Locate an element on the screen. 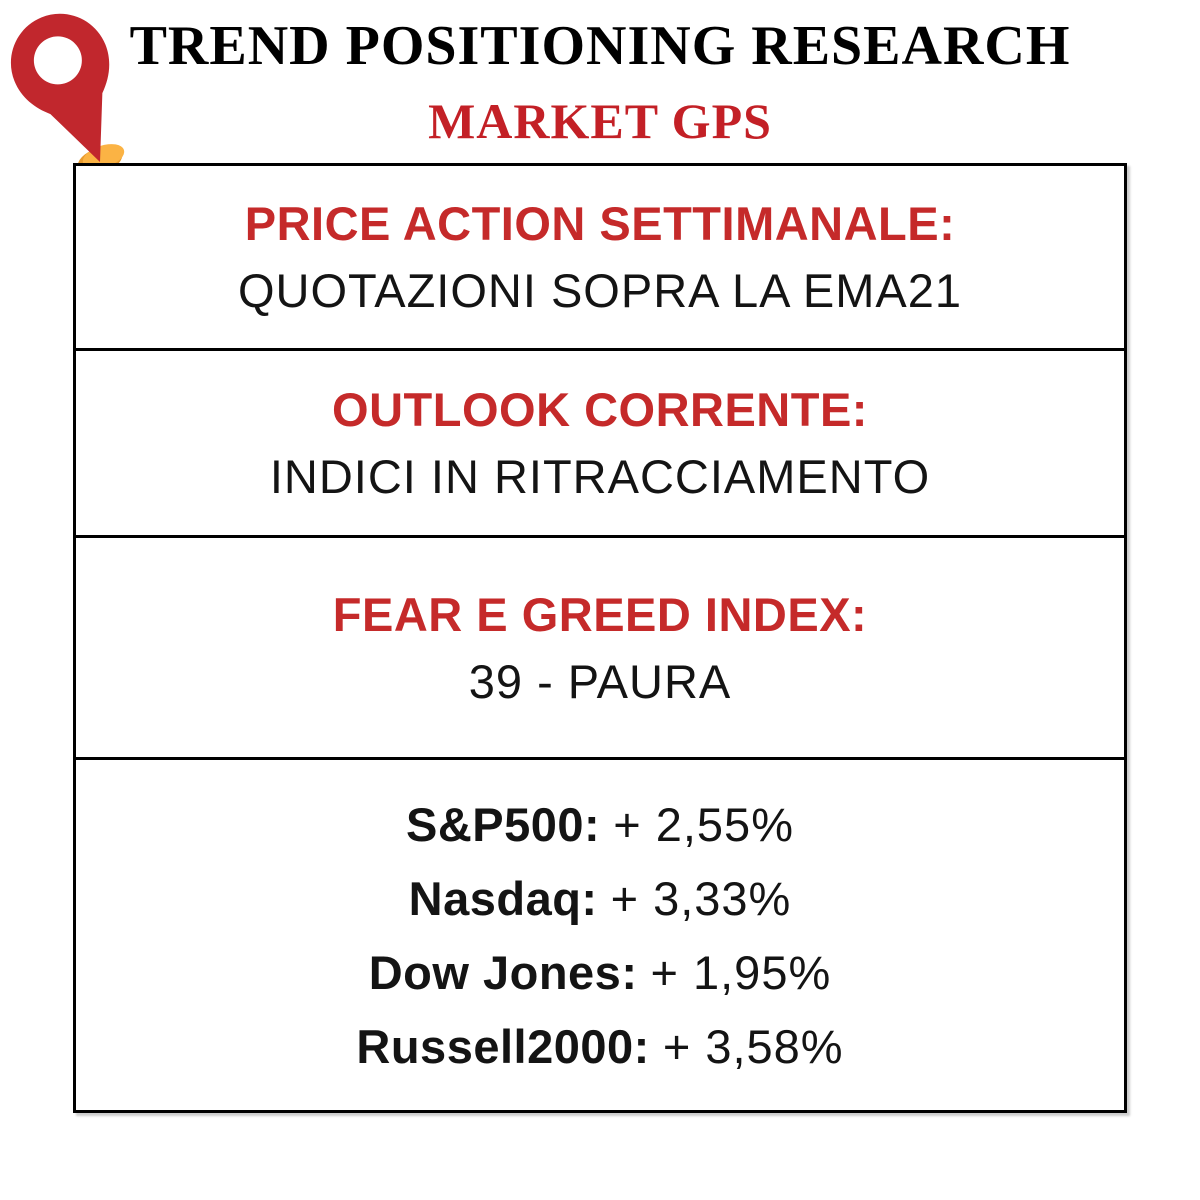 The width and height of the screenshot is (1200, 1200). fear-greed-heading: FEAR E GREED INDEX: is located at coordinates (600, 614).